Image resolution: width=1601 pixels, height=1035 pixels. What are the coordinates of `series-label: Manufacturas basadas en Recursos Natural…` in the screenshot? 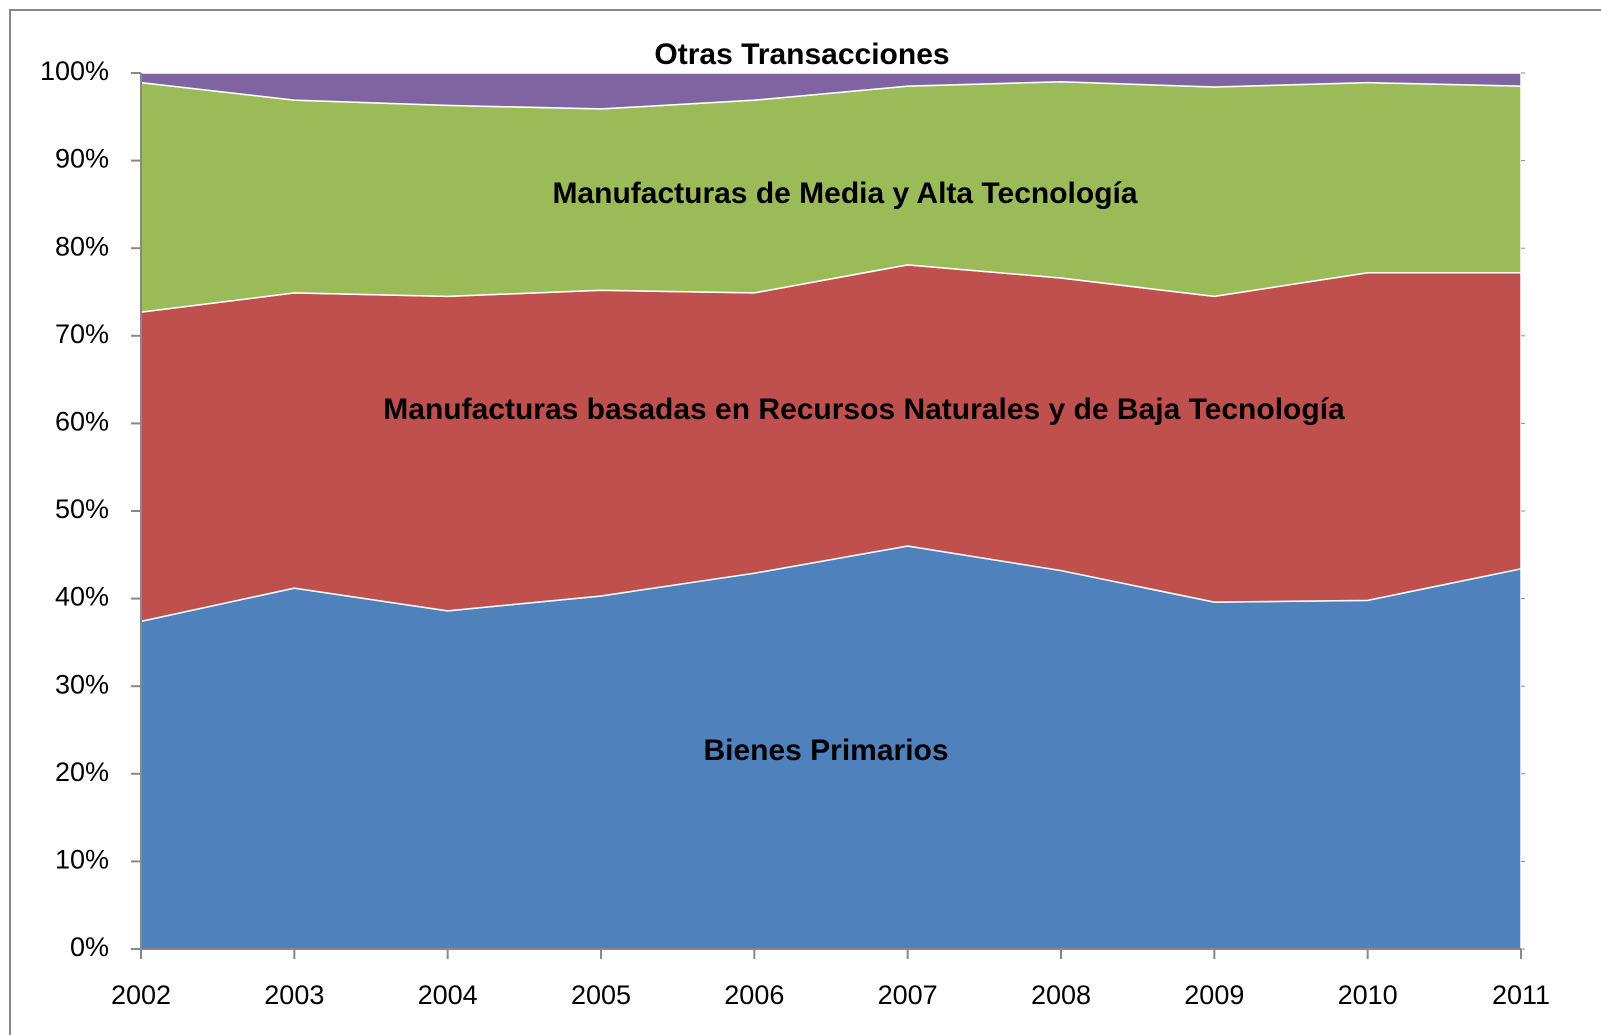 It's located at (864, 409).